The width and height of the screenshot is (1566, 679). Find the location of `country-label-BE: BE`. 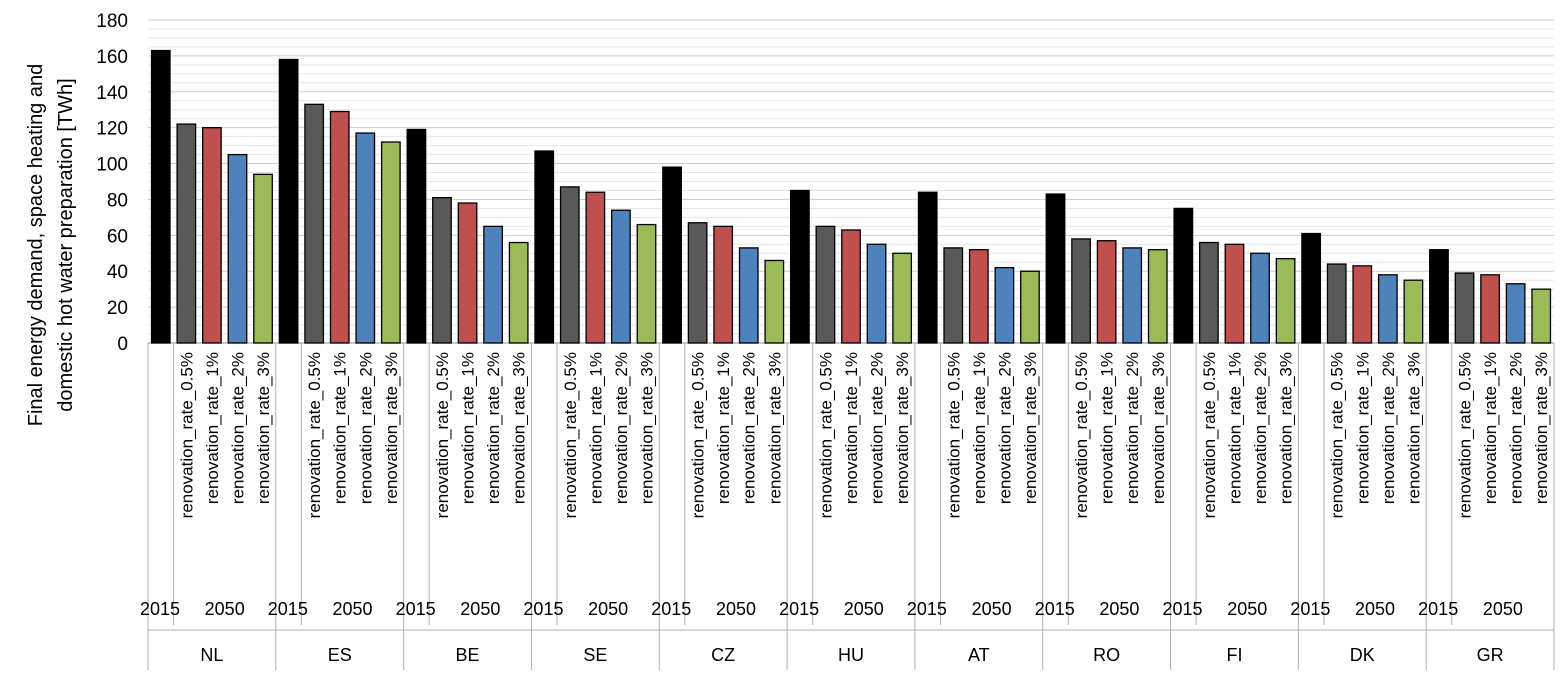

country-label-BE: BE is located at coordinates (468, 655).